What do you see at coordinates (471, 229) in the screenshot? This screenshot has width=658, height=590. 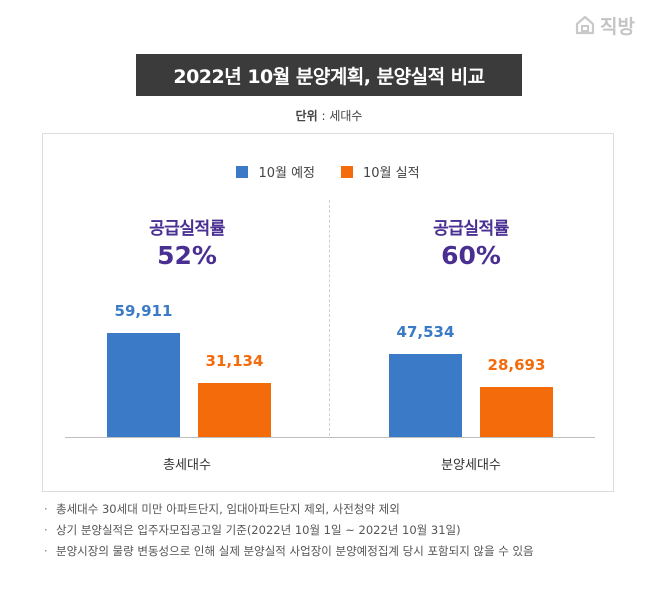 I see `rate-sale-label: 공급실적률` at bounding box center [471, 229].